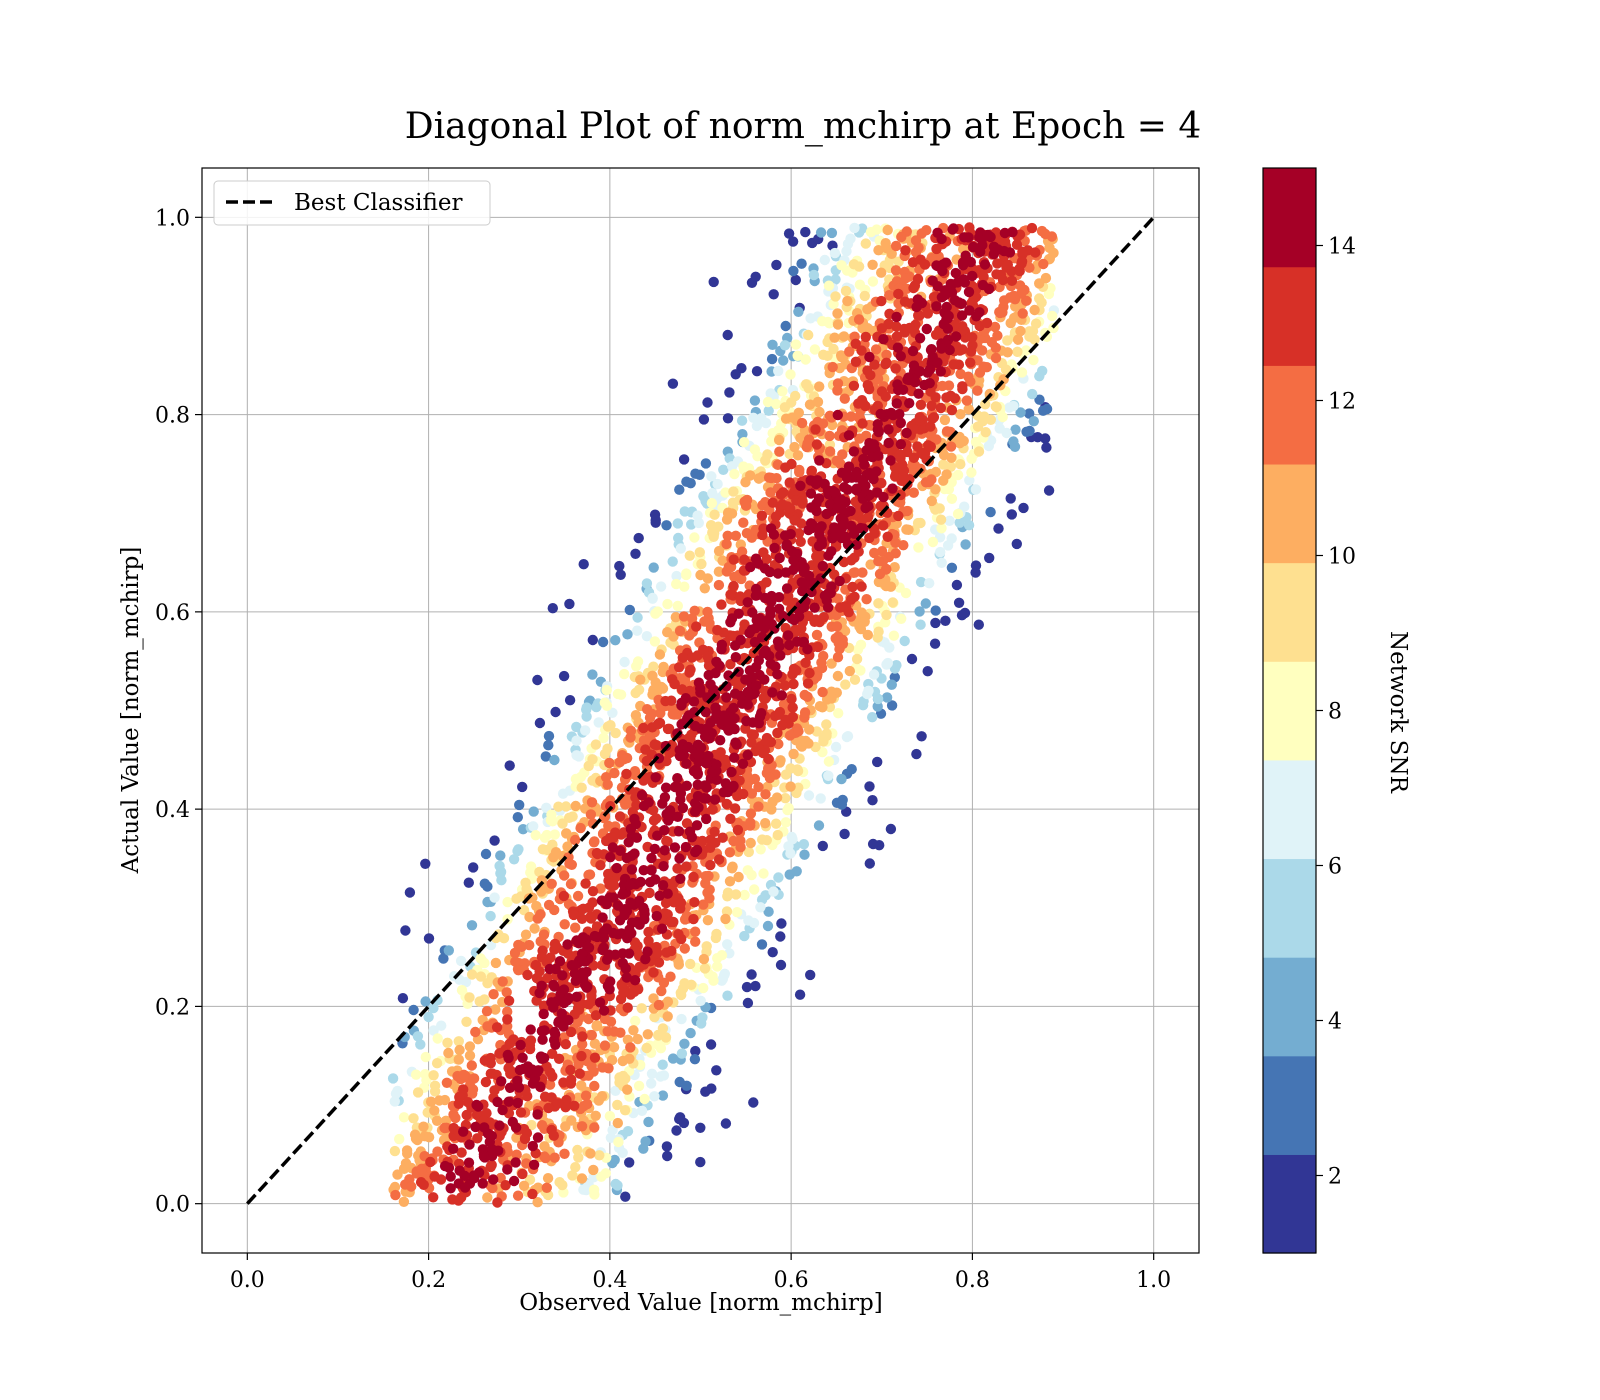  What do you see at coordinates (1289, 1204) in the screenshot?
I see `colorbar-band` at bounding box center [1289, 1204].